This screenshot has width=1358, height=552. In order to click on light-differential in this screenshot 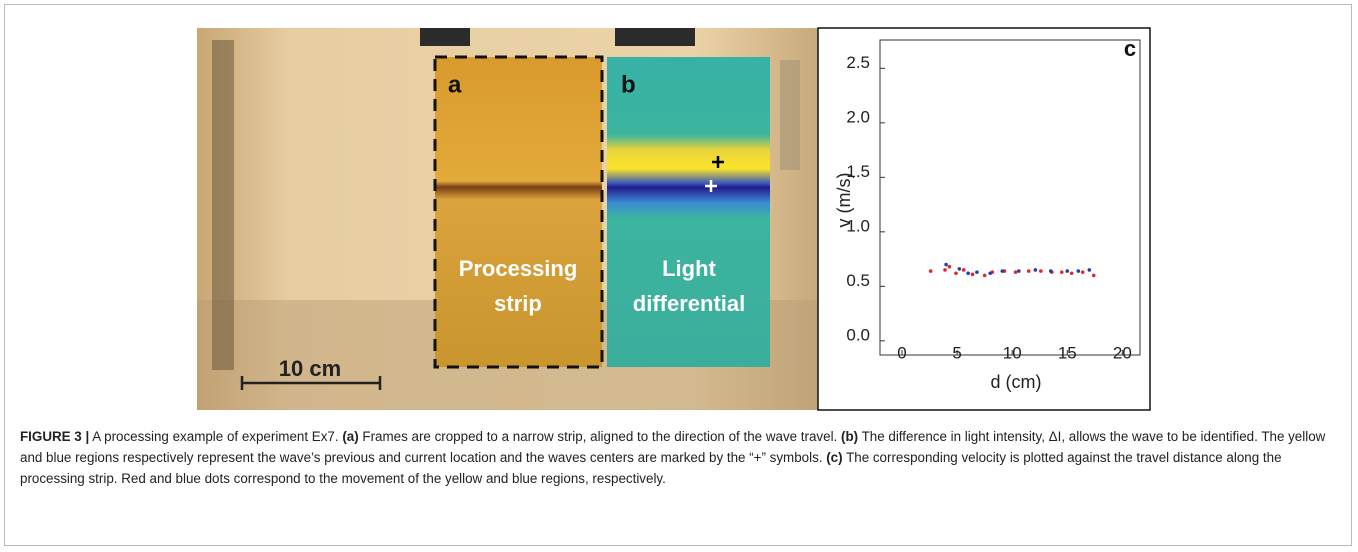, I will do `click(688, 212)`.